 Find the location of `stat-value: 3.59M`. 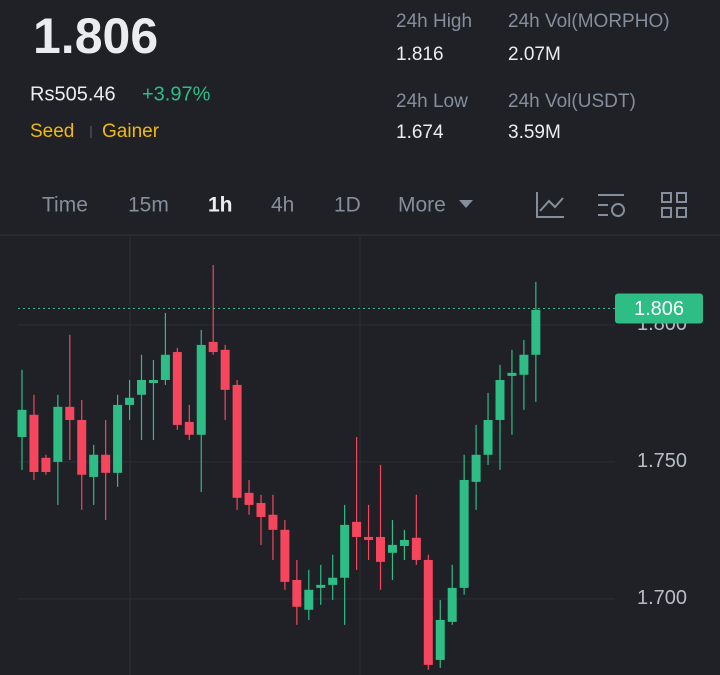

stat-value: 3.59M is located at coordinates (534, 132).